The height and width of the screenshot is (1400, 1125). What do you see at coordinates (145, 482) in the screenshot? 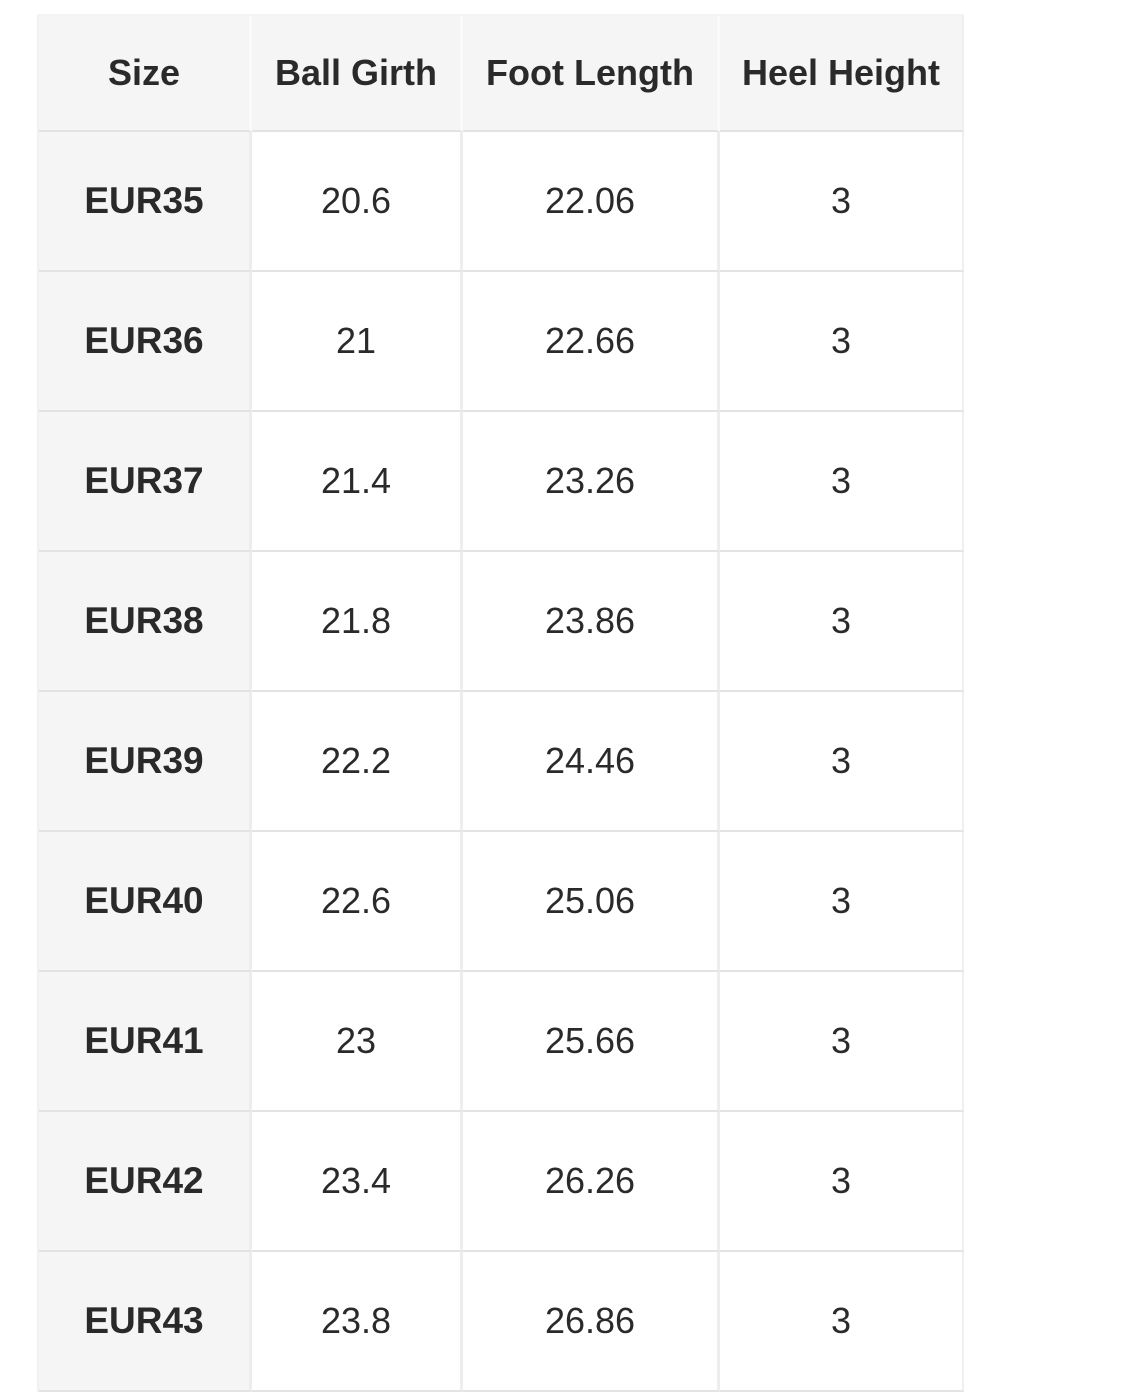
I see `size-cell: EUR37` at bounding box center [145, 482].